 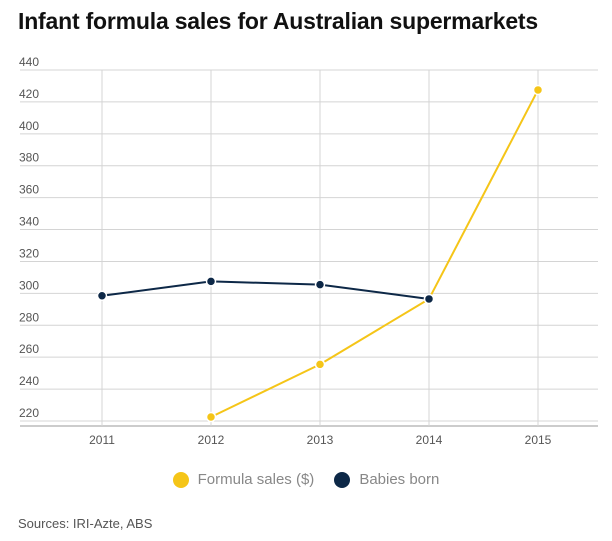 What do you see at coordinates (342, 479) in the screenshot?
I see `legend-marker-babies-born` at bounding box center [342, 479].